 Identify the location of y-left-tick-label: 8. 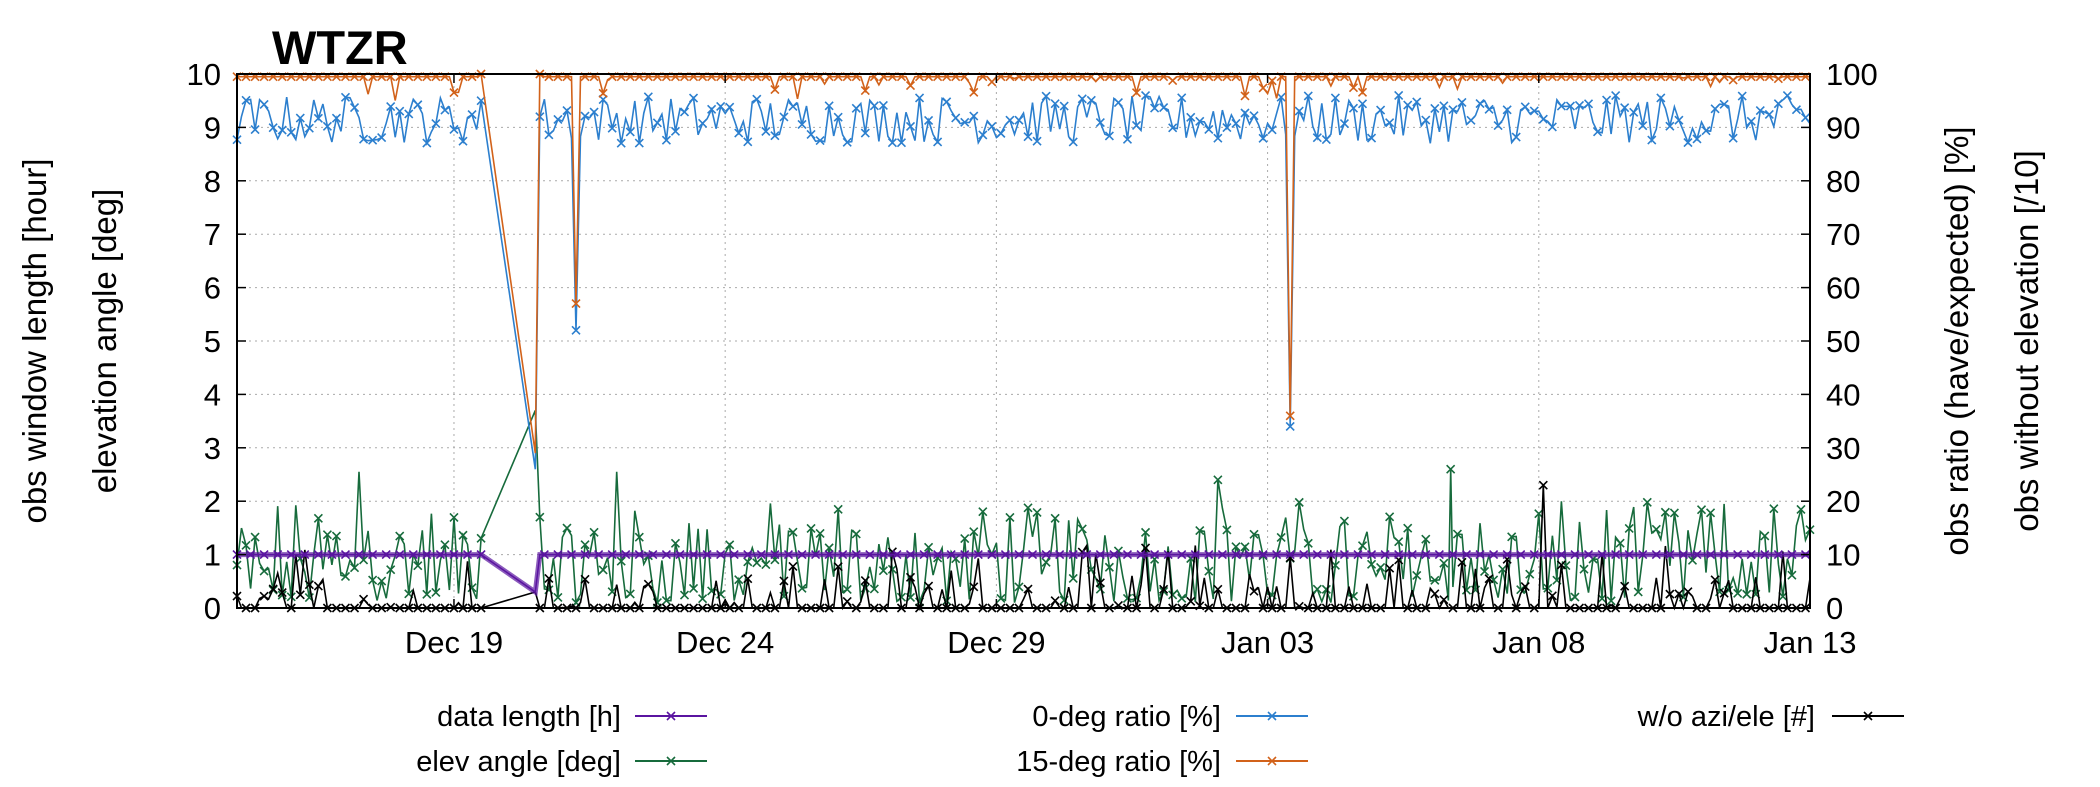
(212, 181).